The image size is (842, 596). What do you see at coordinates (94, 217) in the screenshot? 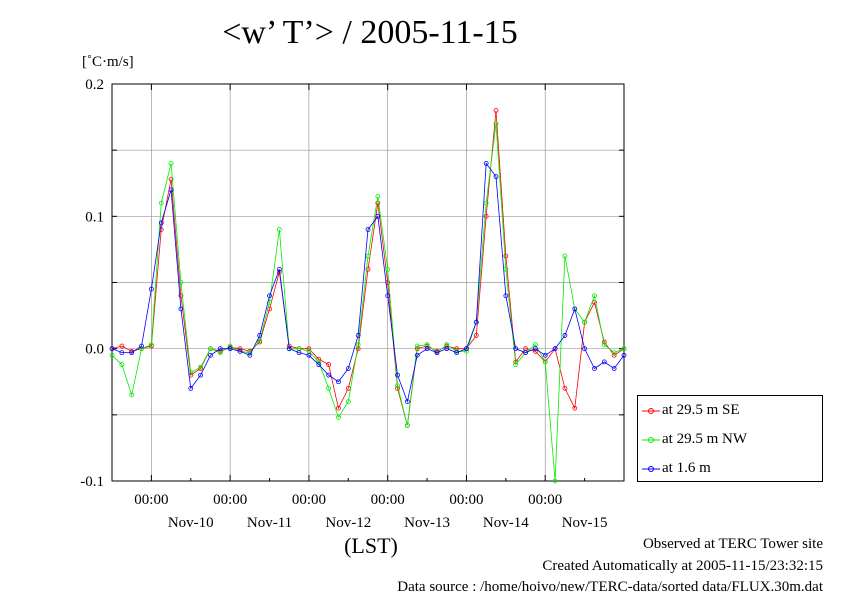
I see `y-tick-label: 0.1` at bounding box center [94, 217].